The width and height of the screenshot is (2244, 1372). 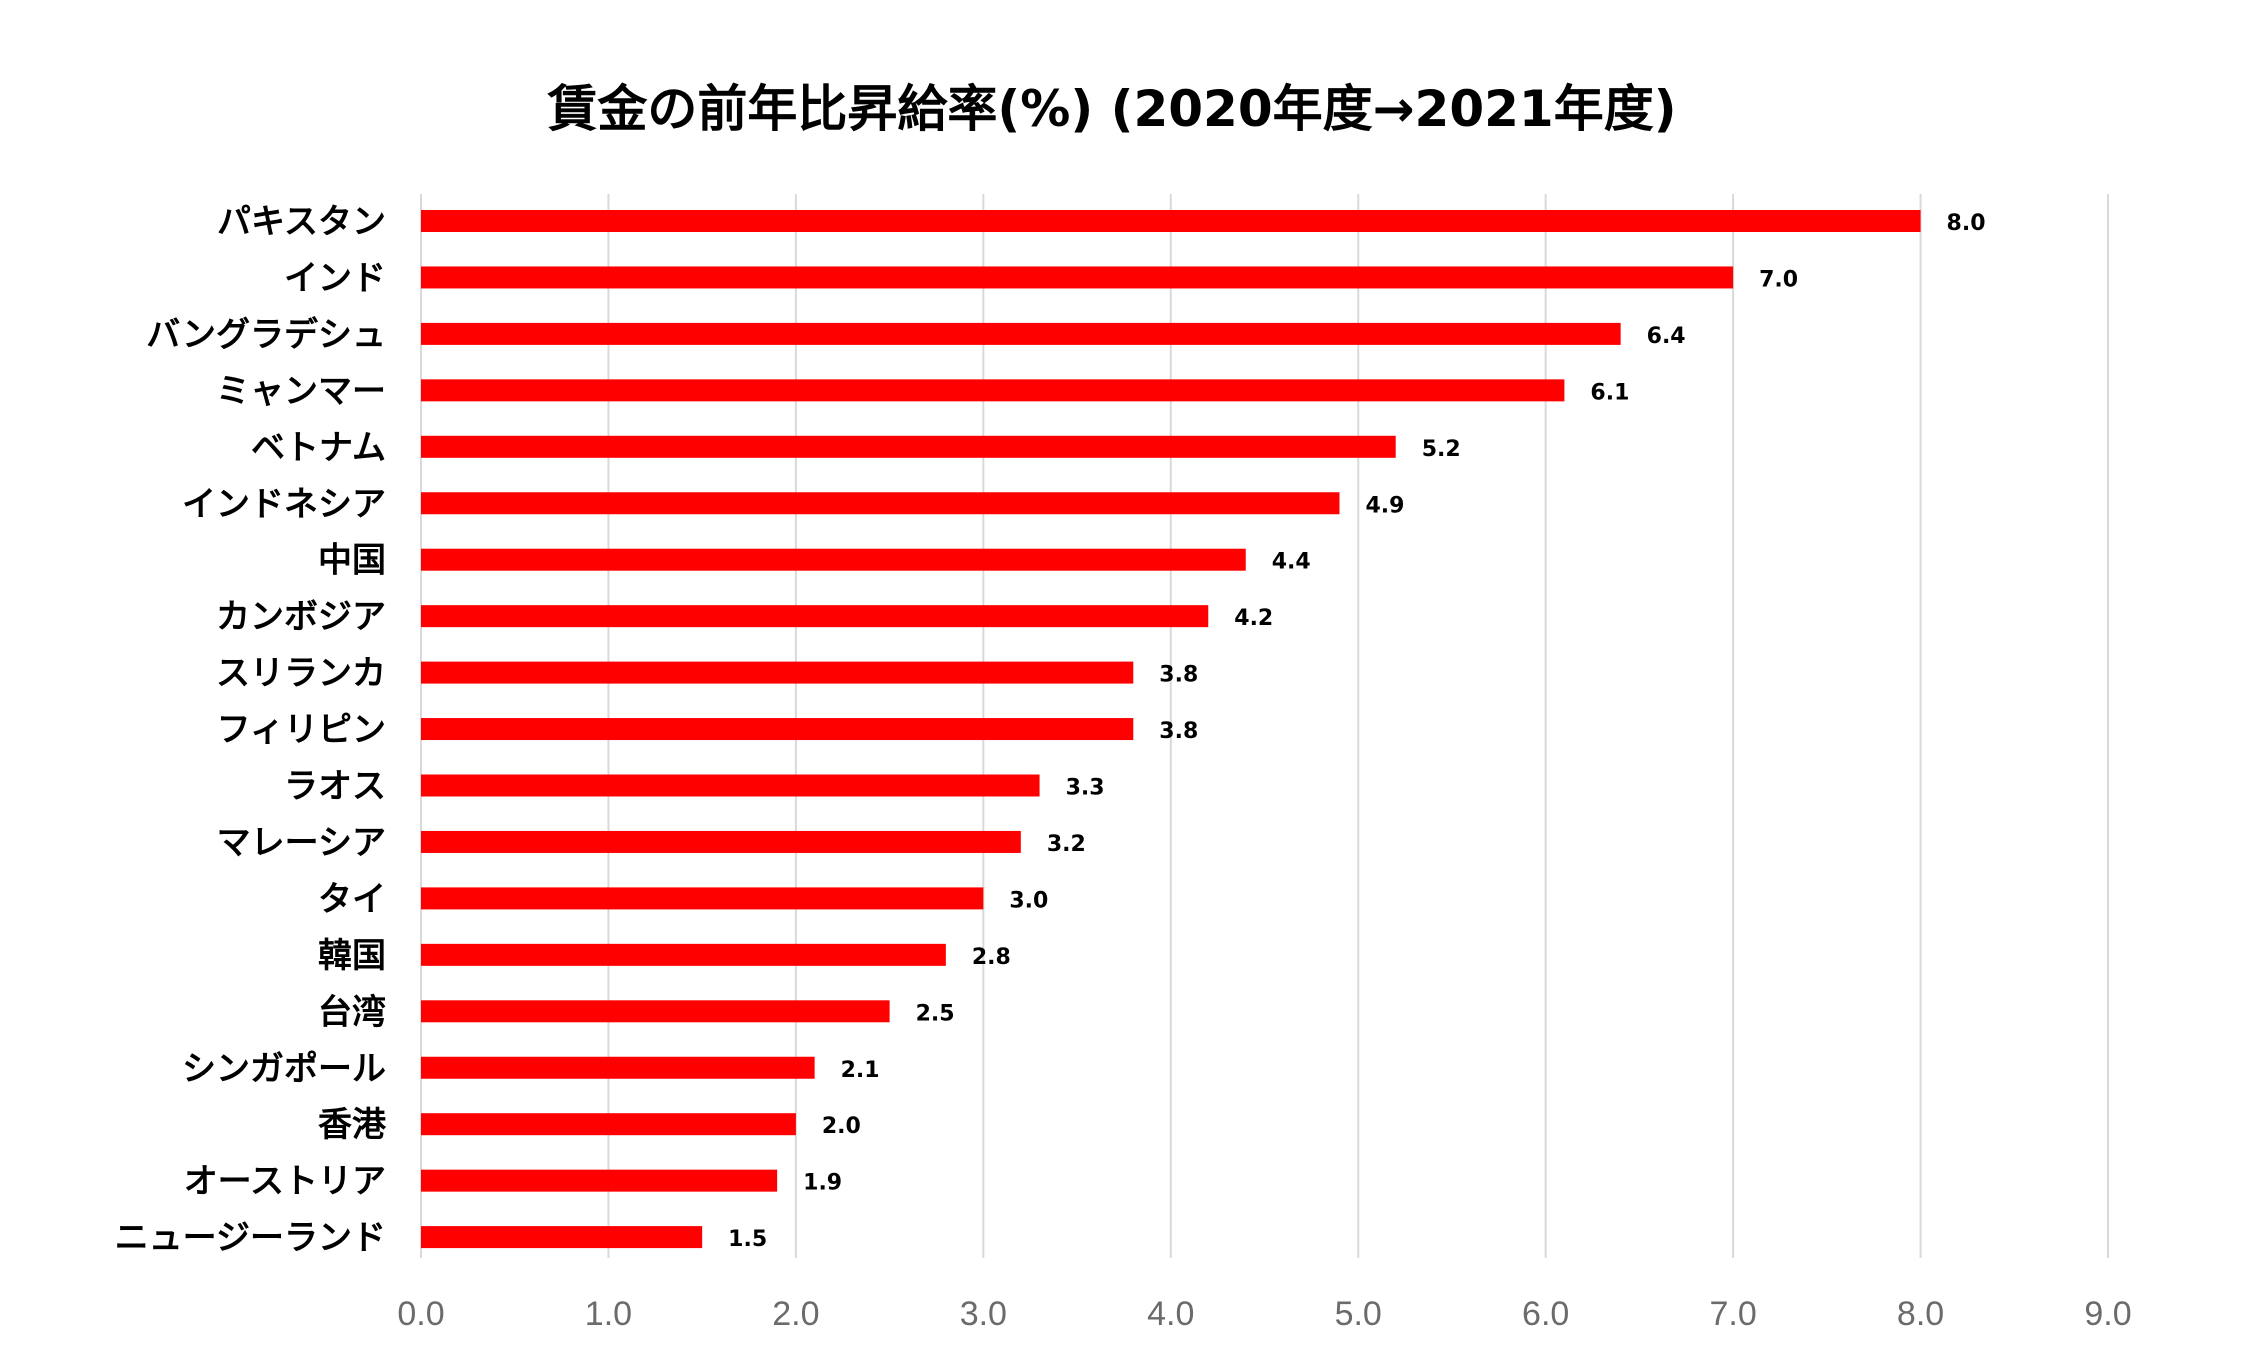 I want to click on category-label: 香港, so click(x=352, y=1125).